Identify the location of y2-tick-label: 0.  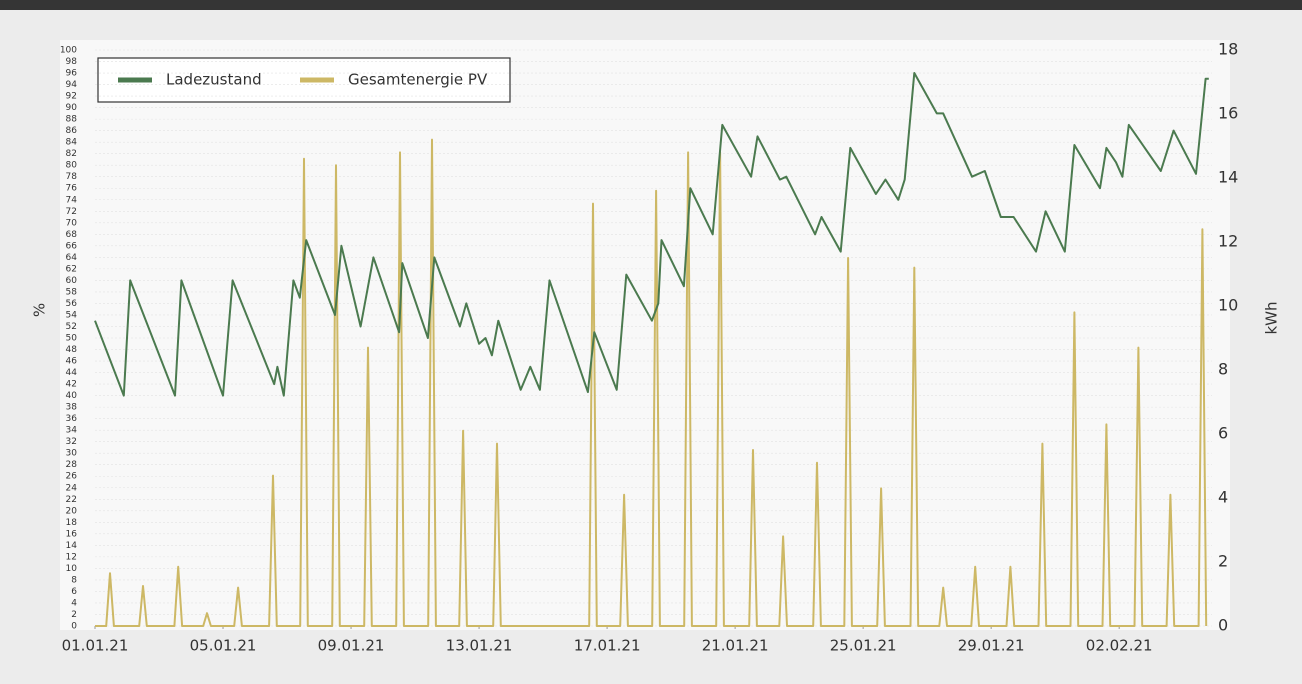
(1223, 625).